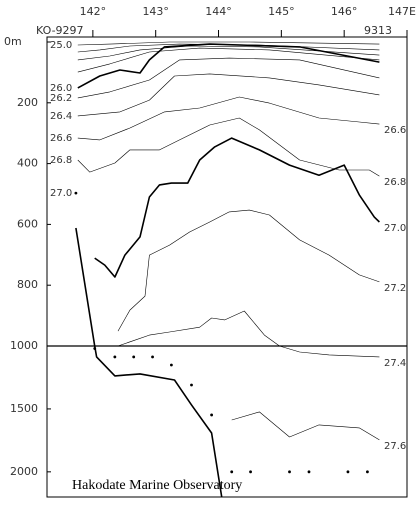  Describe the element at coordinates (378, 30) in the screenshot. I see `end-station: 9313` at that location.